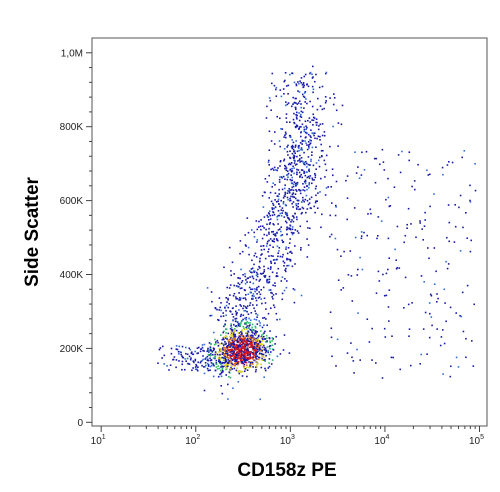  I want to click on x-axis-title: CD158z PE, so click(286, 470).